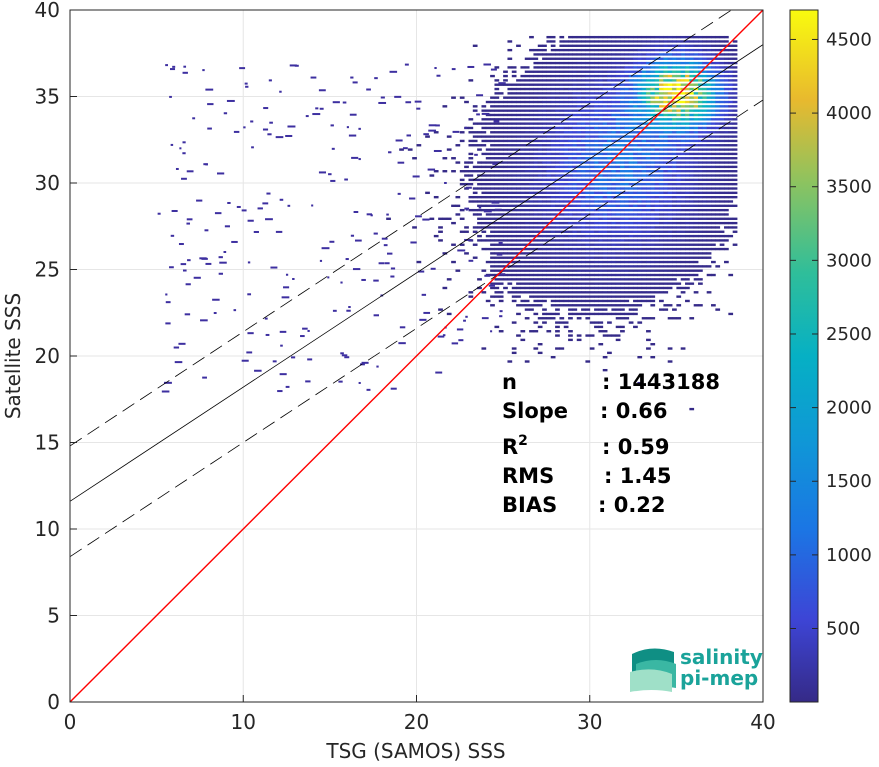 The height and width of the screenshot is (767, 879). I want to click on stat-label: Slope, so click(535, 411).